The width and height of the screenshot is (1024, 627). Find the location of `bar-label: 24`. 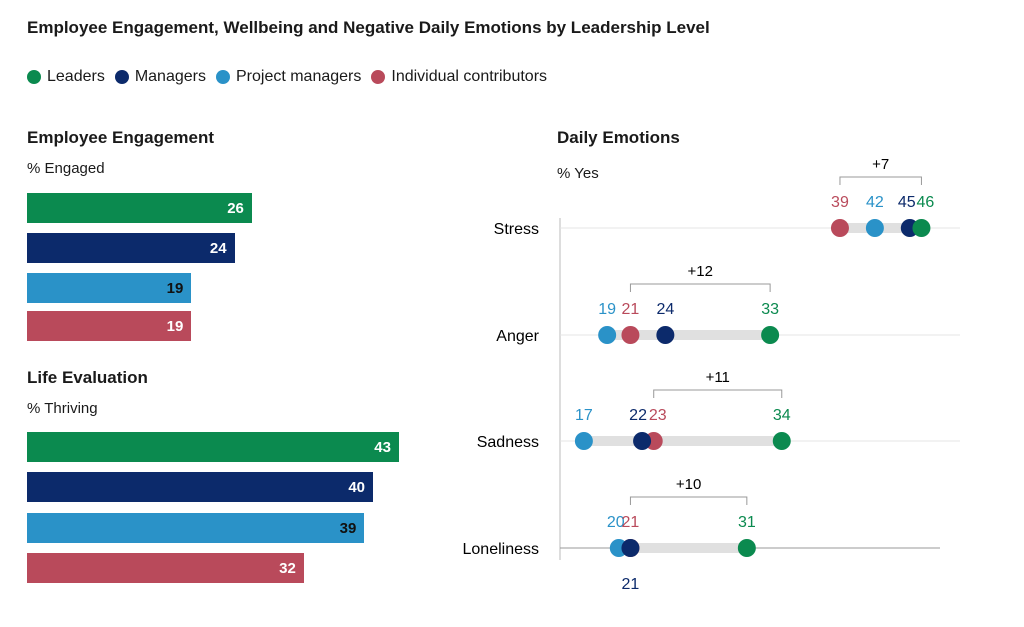

bar-label: 24 is located at coordinates (218, 248).